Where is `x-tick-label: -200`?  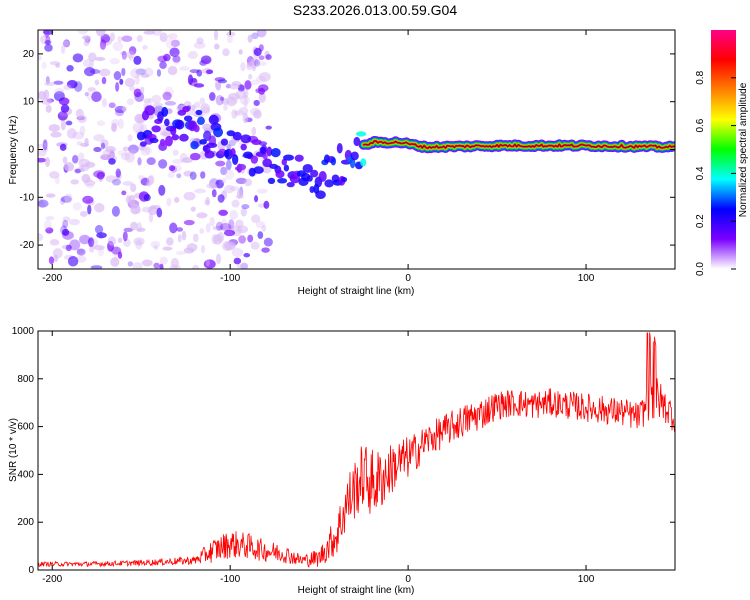
x-tick-label: -200 is located at coordinates (52, 278).